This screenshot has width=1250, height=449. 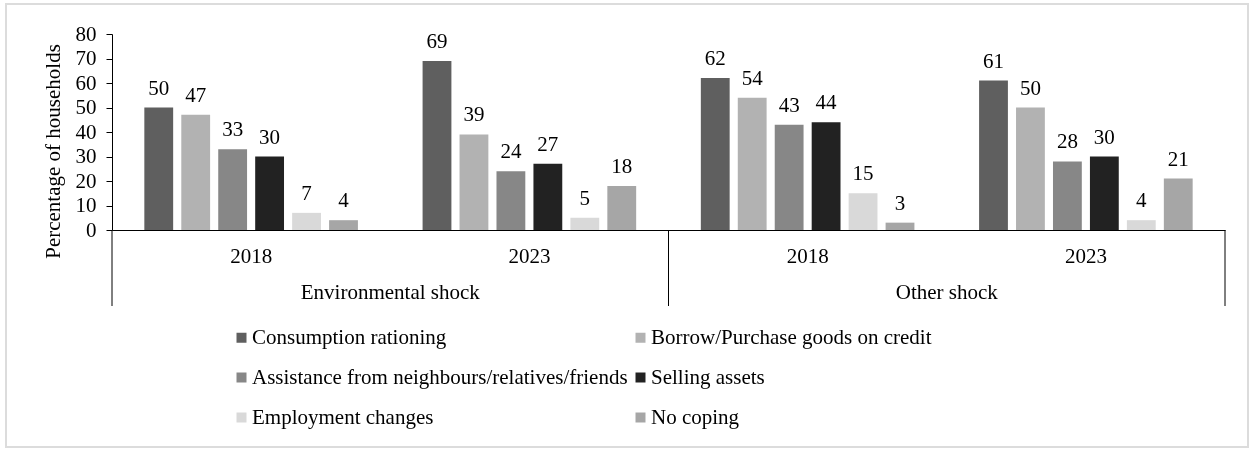 What do you see at coordinates (86, 107) in the screenshot?
I see `y-tick-label: 50` at bounding box center [86, 107].